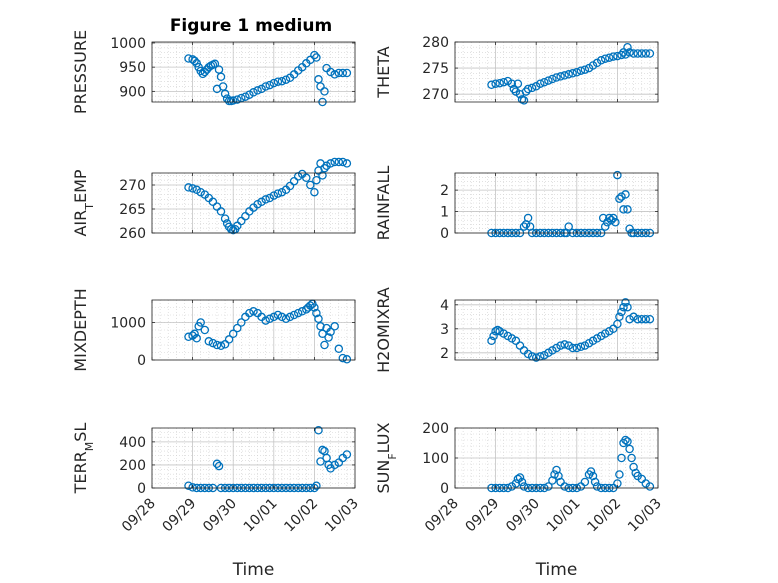 The image size is (778, 583). I want to click on y-axis-label: AIRTEMP, so click(83, 202).